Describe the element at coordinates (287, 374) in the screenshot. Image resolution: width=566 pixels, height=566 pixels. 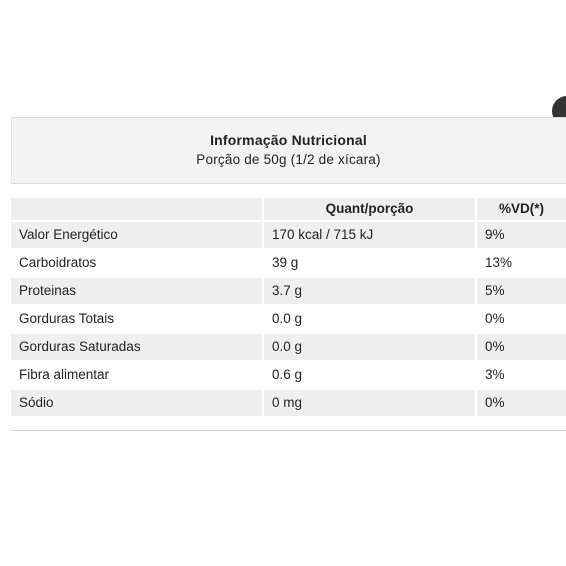
I see `amount: 0.6 g` at that location.